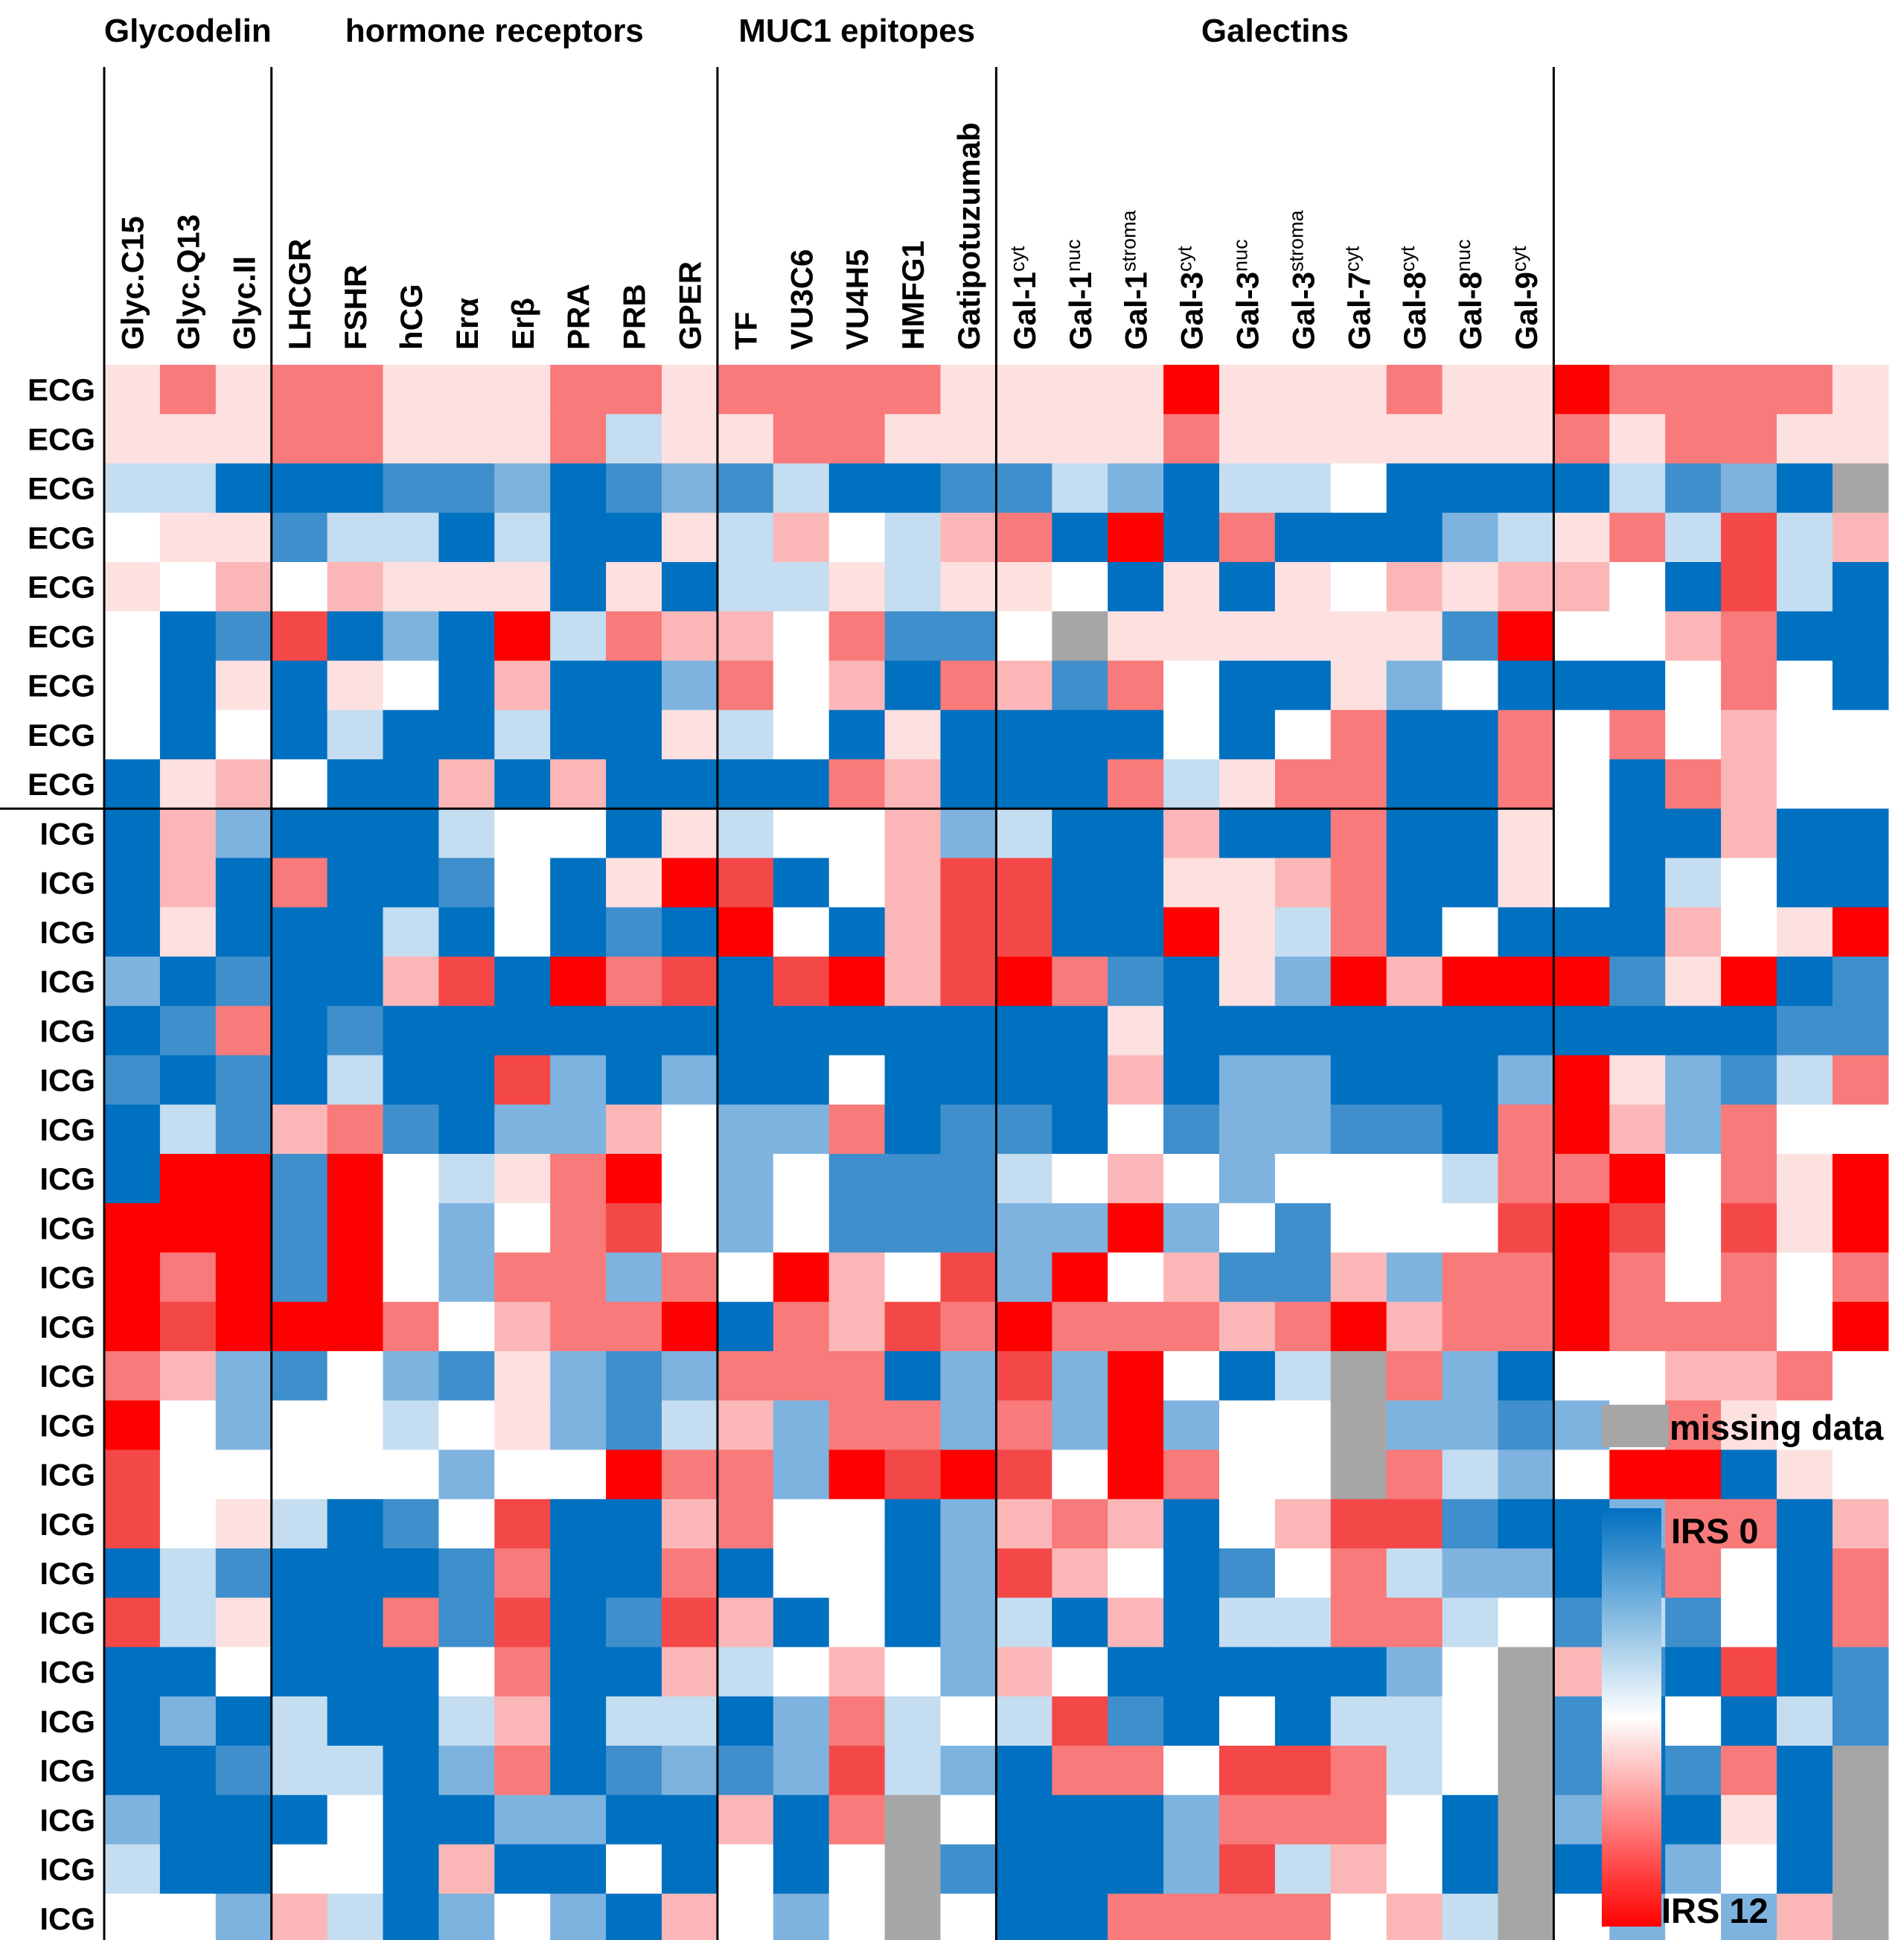  What do you see at coordinates (1777, 1427) in the screenshot?
I see `legend-missing-label: missing data` at bounding box center [1777, 1427].